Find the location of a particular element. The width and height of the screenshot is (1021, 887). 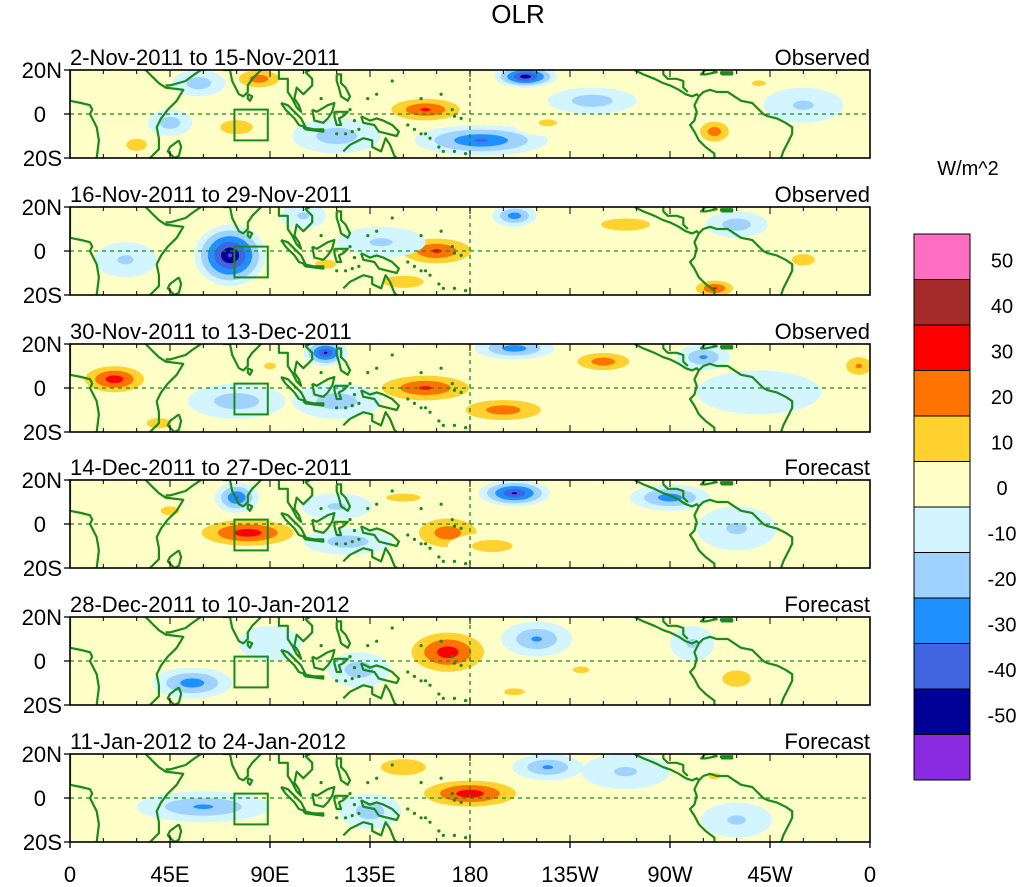

panel-date-range: 16-Nov-2011 to 29-Nov-2011 is located at coordinates (211, 194).